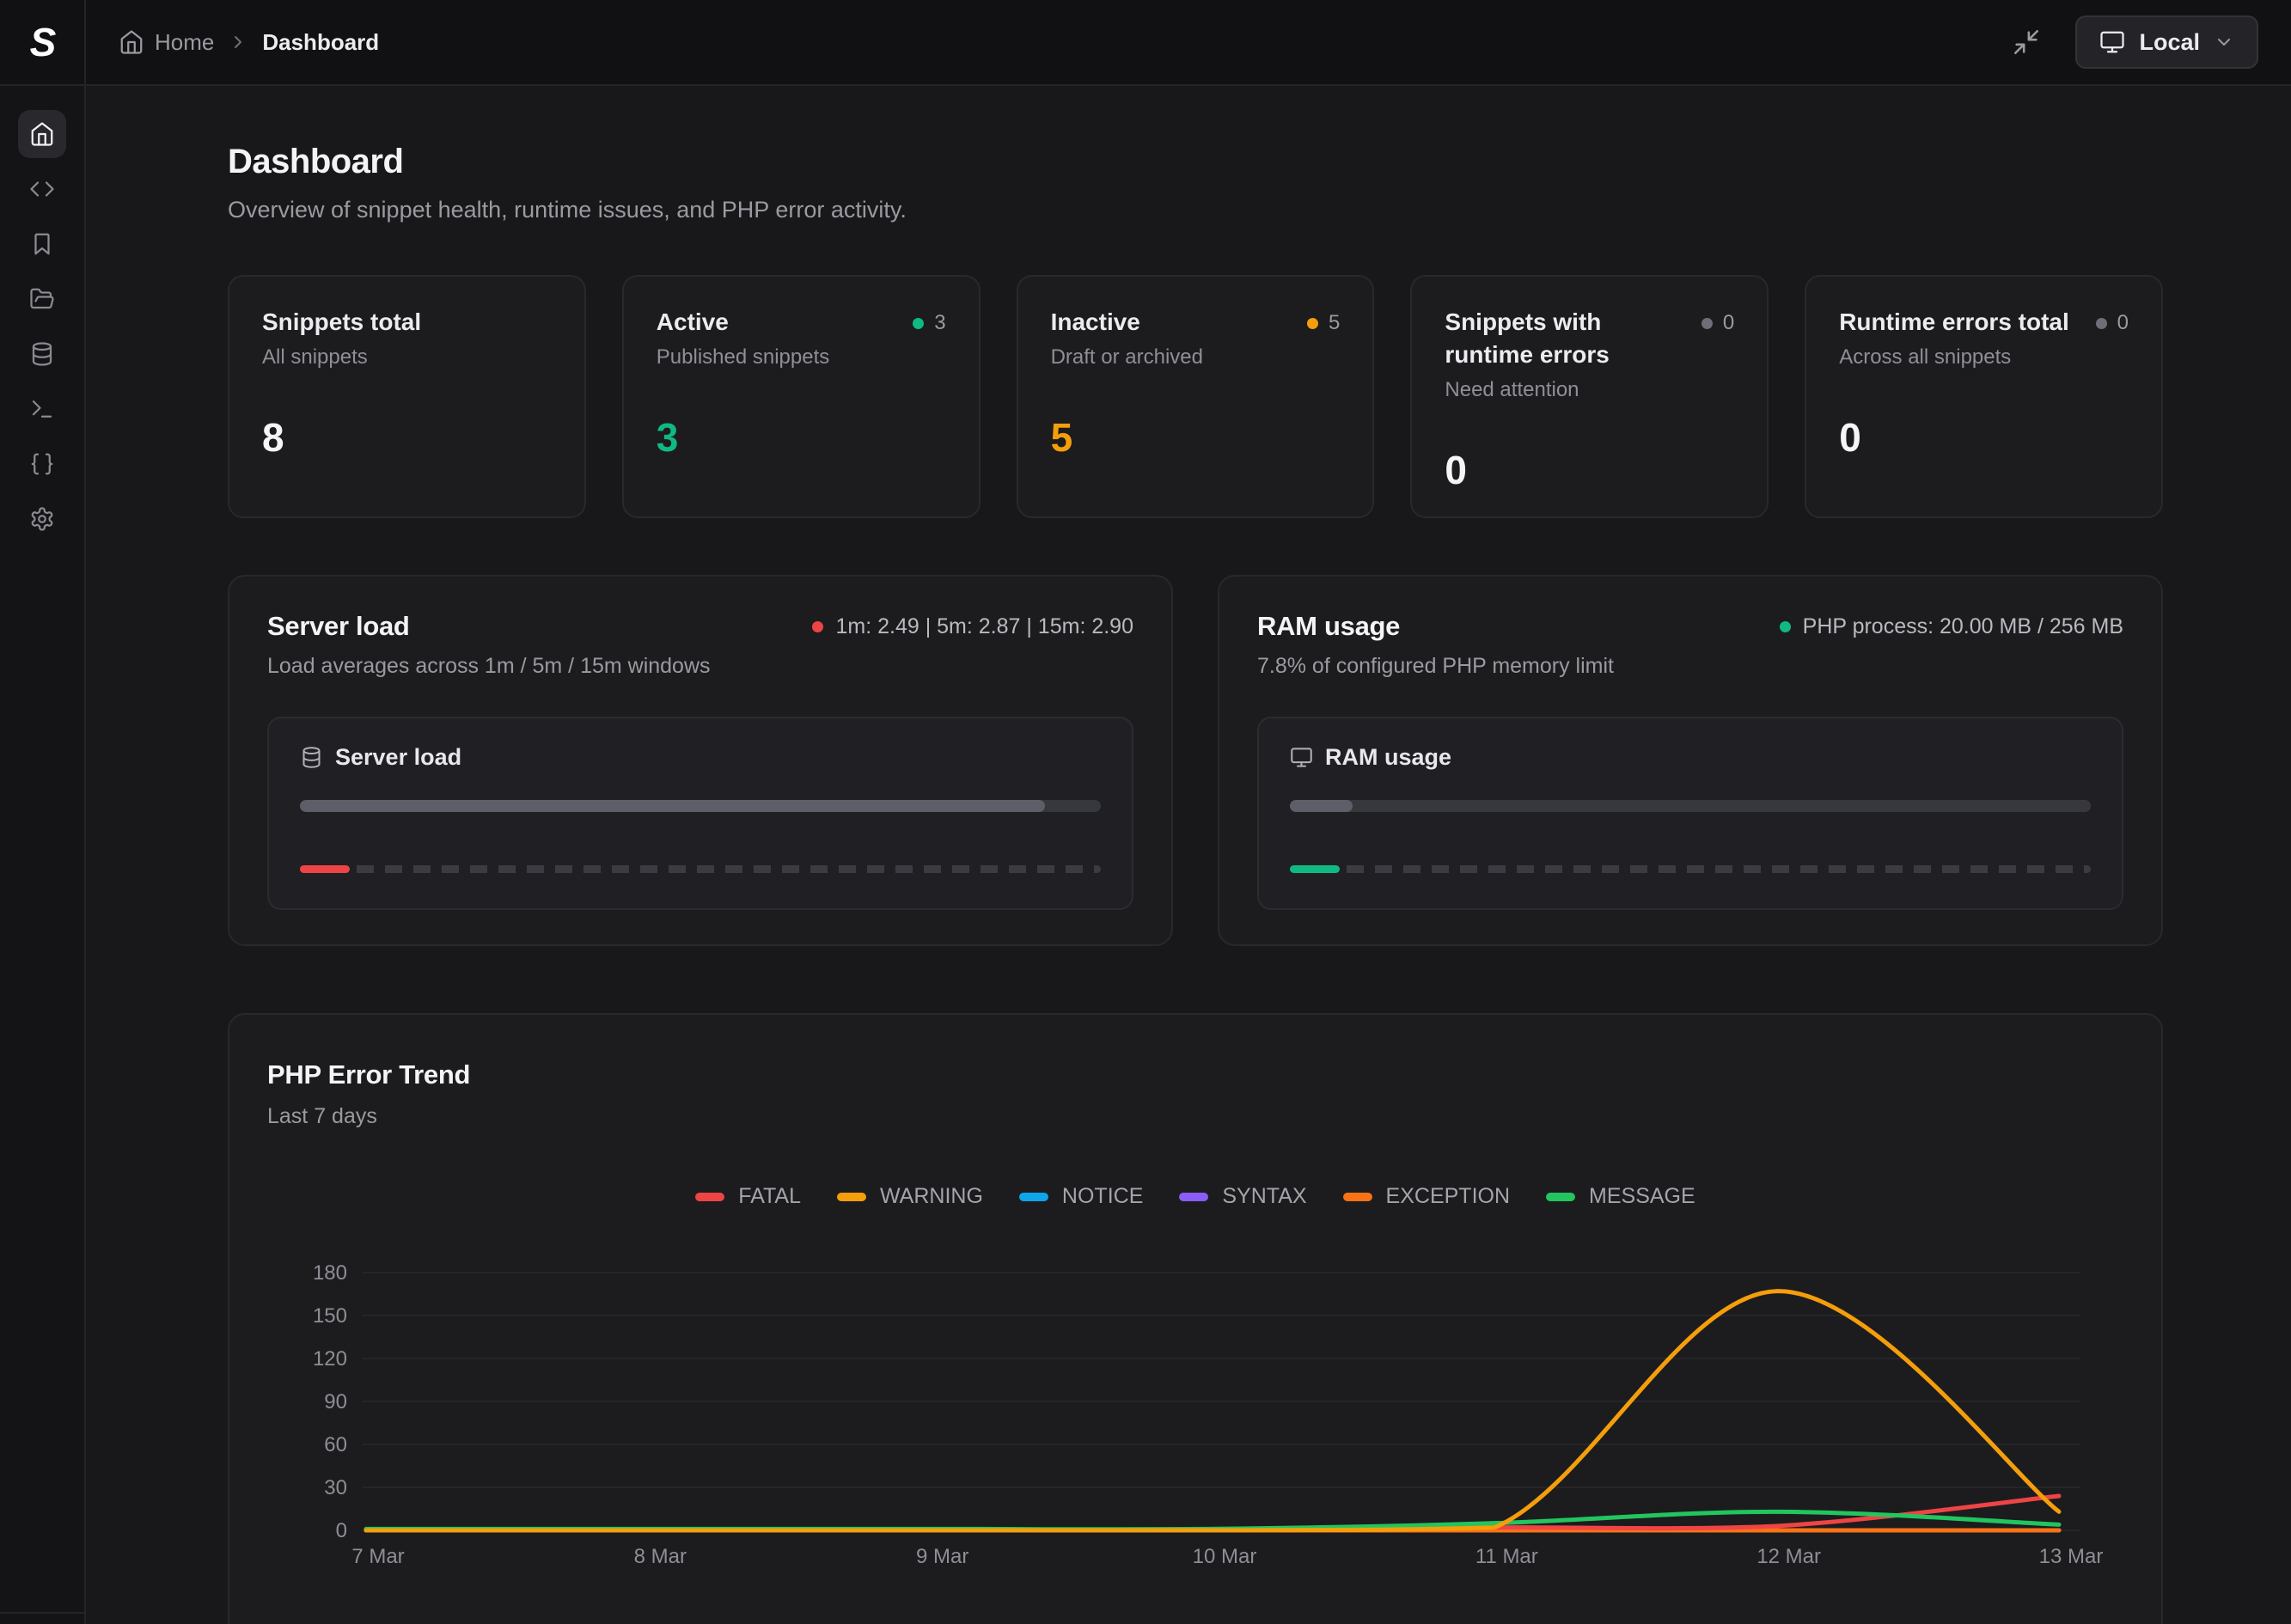 This screenshot has width=2291, height=1624. I want to click on stat-badge: 3, so click(929, 323).